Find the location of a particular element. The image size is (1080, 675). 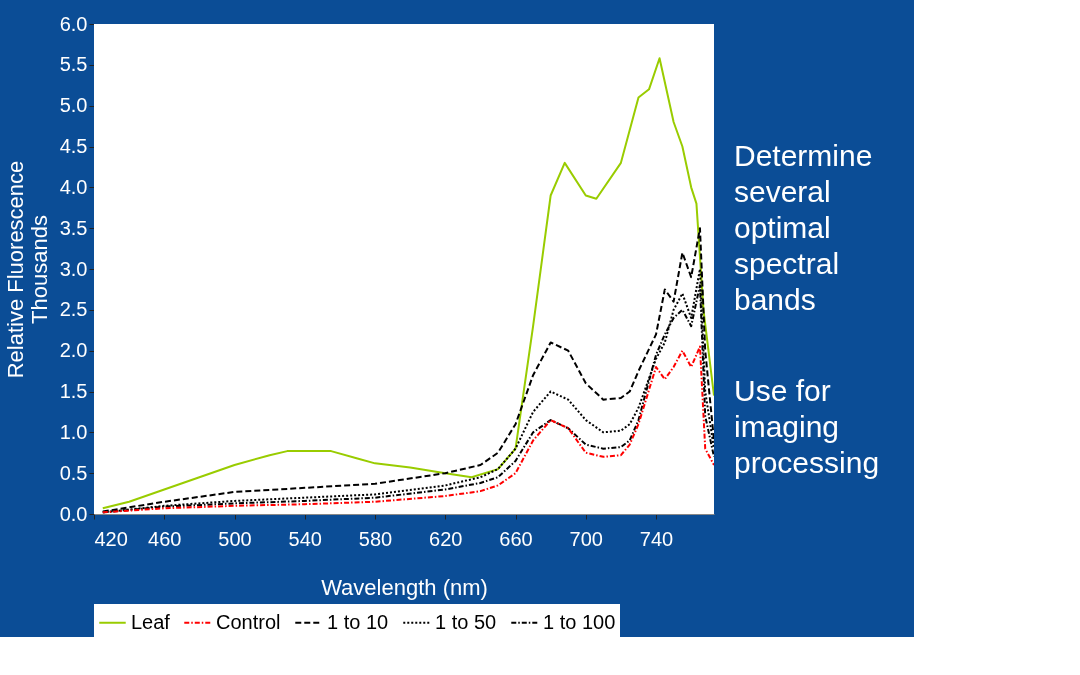

y-tick-label: 2.5 is located at coordinates (73, 309).